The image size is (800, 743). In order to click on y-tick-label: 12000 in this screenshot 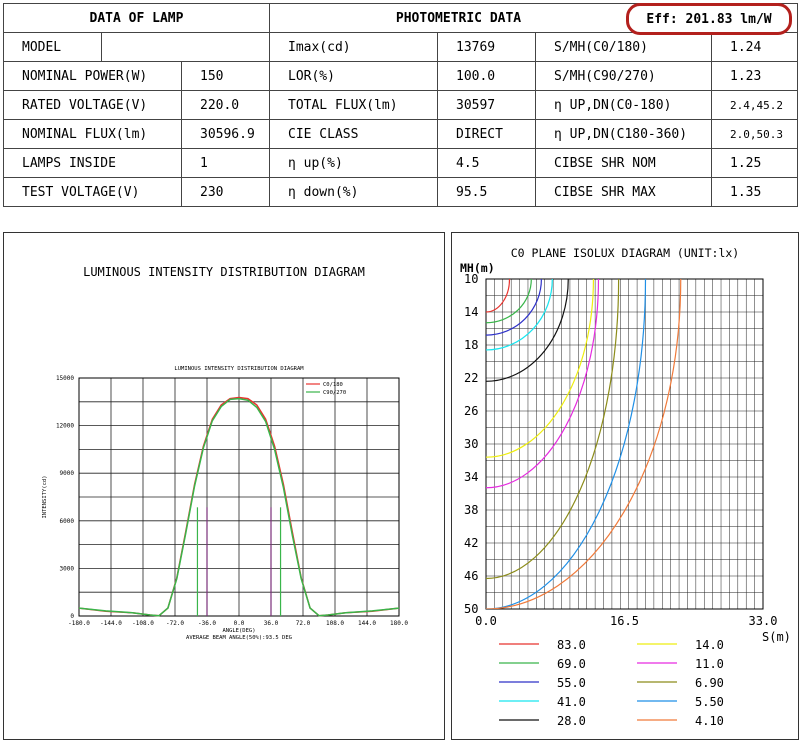, I will do `click(65, 426)`.